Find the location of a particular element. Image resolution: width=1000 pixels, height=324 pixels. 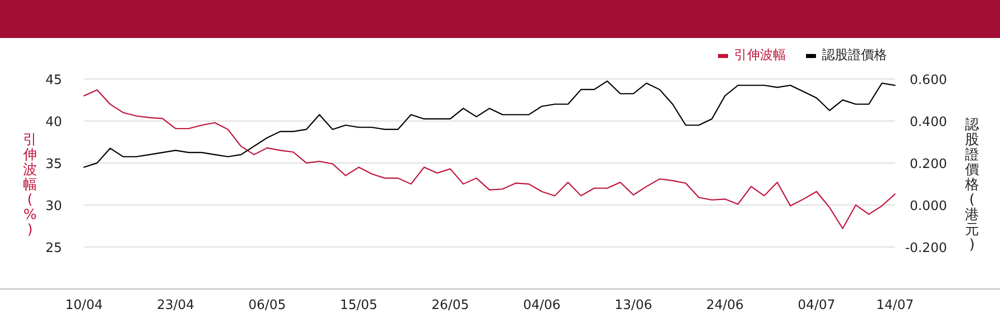

x-tick-label: 14/07 is located at coordinates (895, 305).